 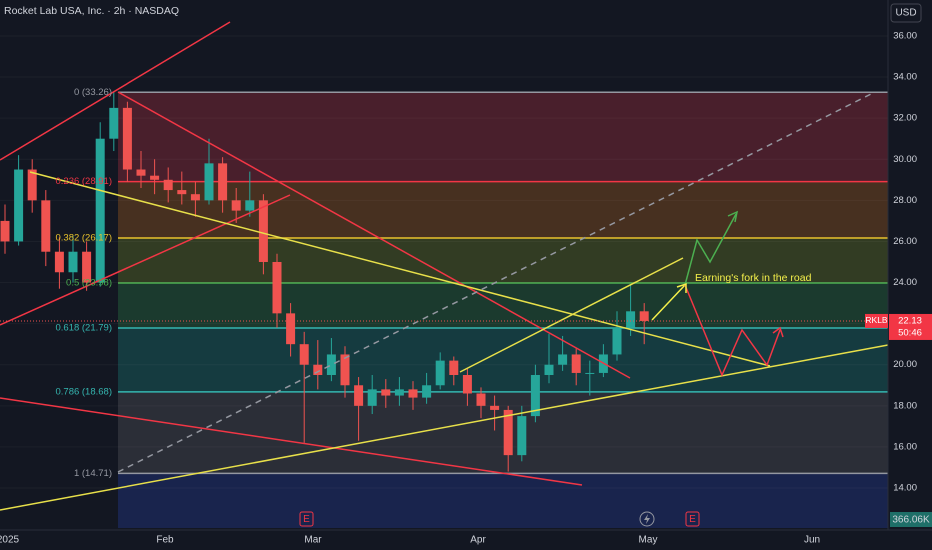 I want to click on price-tick-label: 34.00, so click(x=905, y=77).